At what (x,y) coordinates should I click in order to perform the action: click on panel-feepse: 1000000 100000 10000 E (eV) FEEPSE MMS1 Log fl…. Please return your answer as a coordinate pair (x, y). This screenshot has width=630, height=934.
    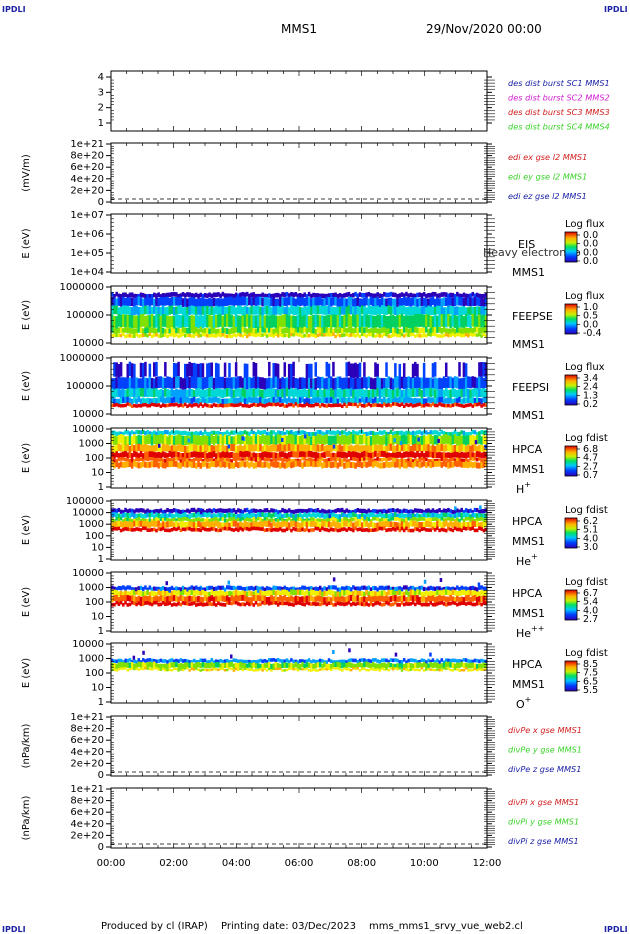
    Looking at the image, I should click on (313, 316).